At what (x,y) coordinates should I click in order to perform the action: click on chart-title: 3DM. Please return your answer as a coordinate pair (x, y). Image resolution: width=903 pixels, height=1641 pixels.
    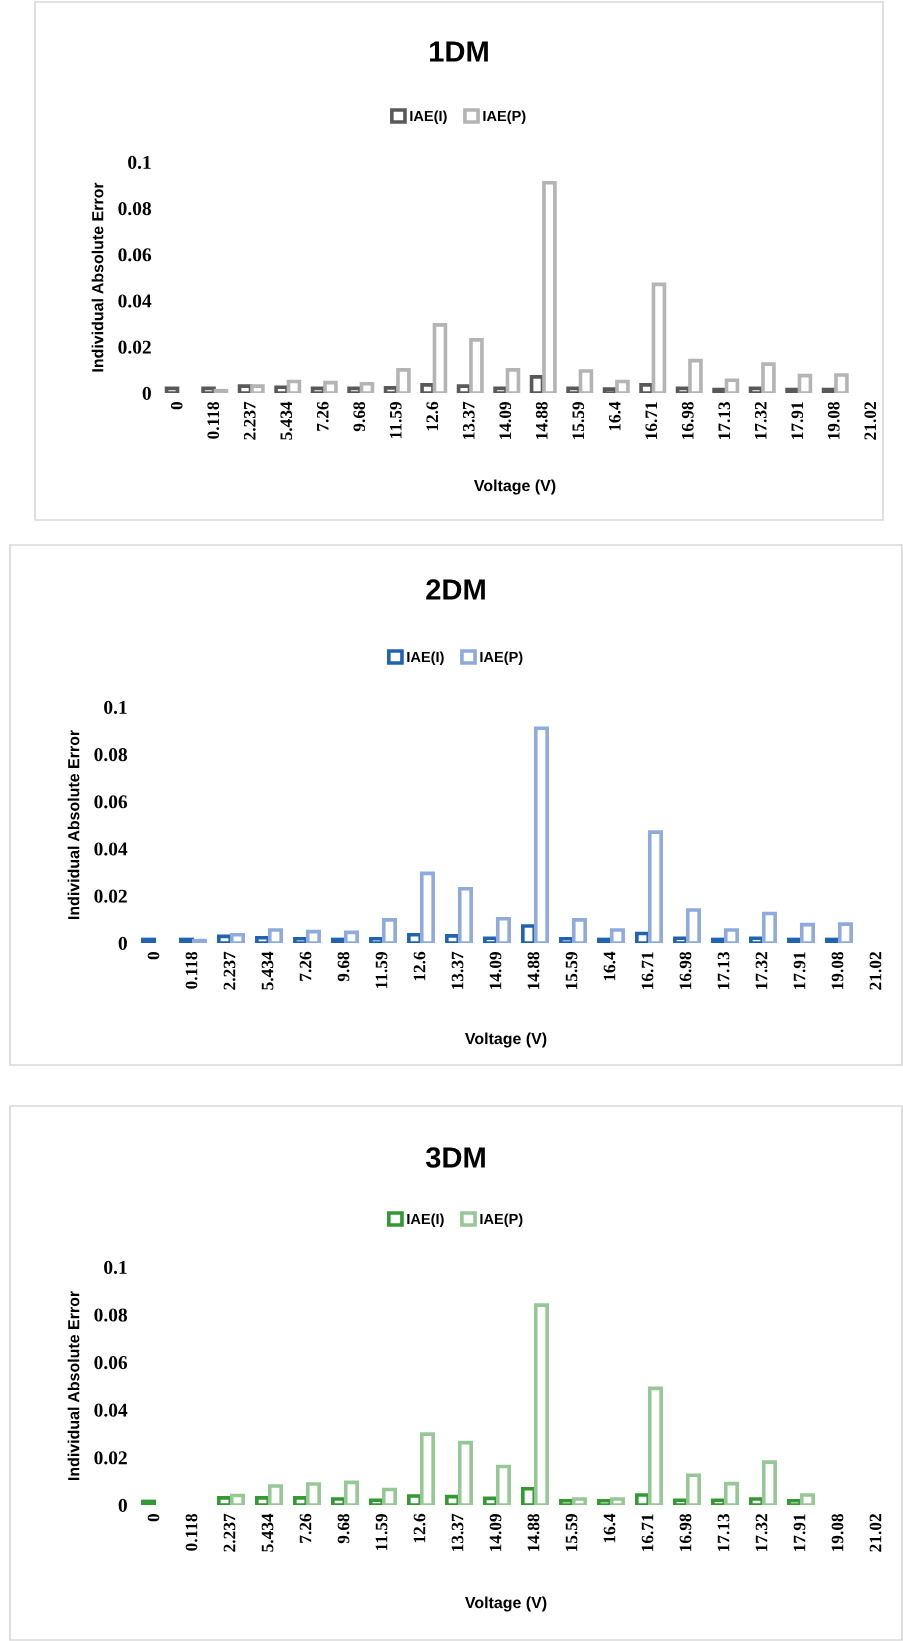
    Looking at the image, I should click on (455, 1157).